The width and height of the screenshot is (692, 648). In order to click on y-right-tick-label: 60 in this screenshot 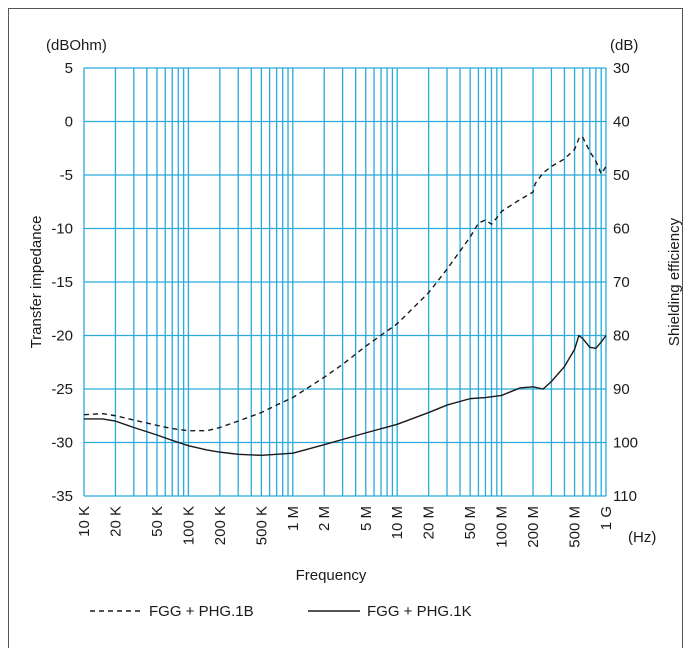, I will do `click(621, 229)`.